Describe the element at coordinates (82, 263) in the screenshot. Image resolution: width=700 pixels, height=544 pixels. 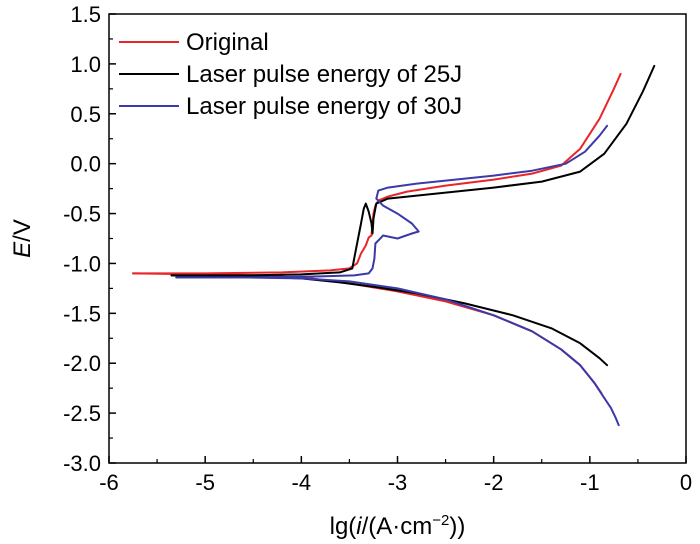
I see `y-tick-label: -1.0` at that location.